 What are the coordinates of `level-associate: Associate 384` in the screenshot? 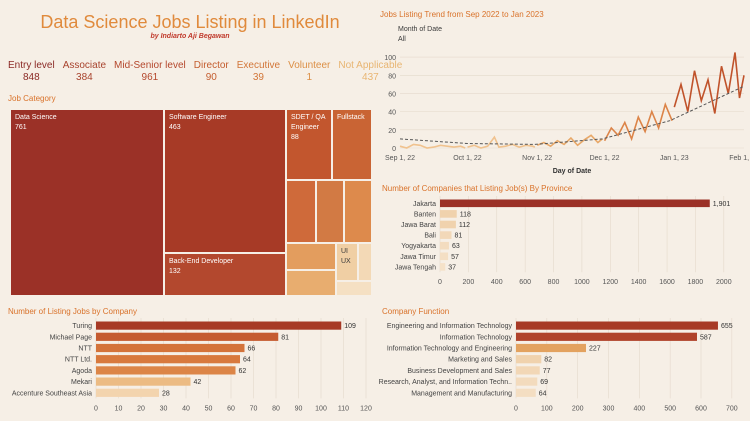 It's located at (84, 71).